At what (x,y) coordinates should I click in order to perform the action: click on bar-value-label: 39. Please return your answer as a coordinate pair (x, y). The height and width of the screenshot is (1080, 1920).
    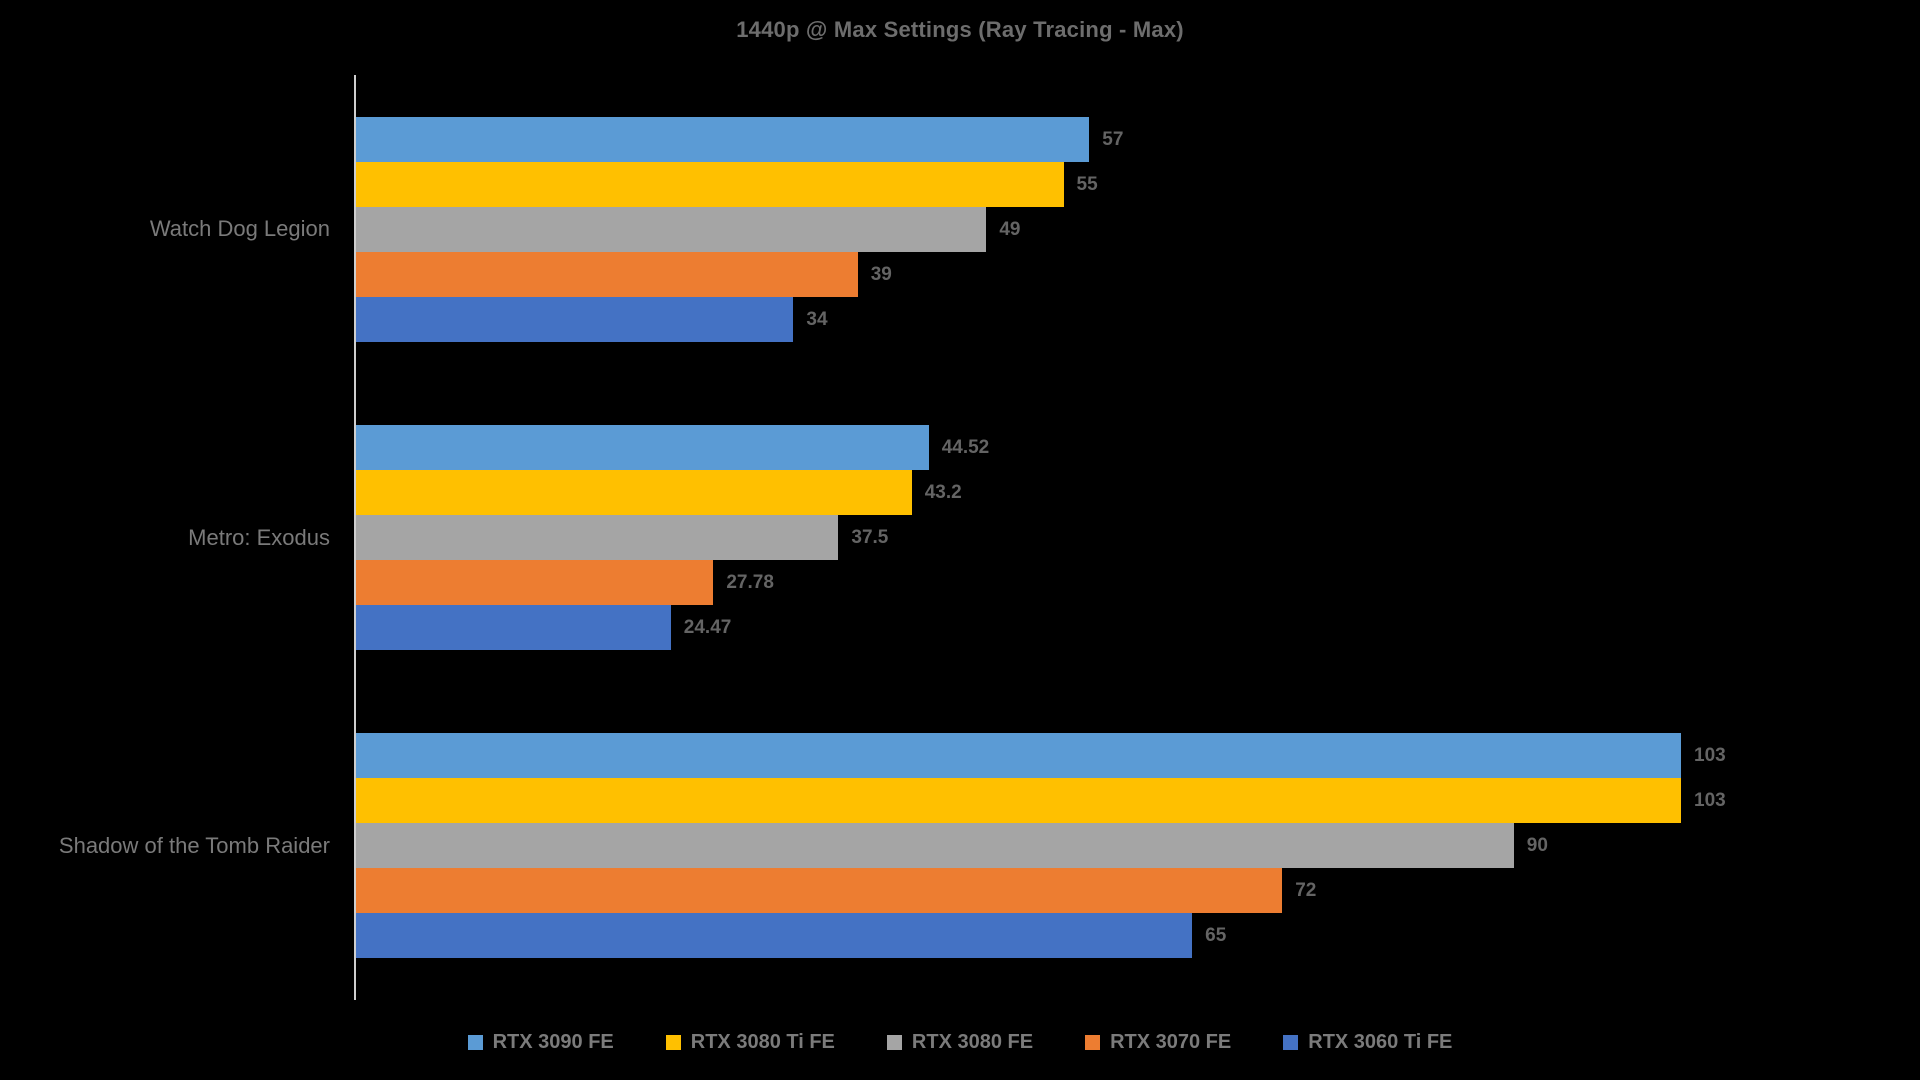
    Looking at the image, I should click on (881, 274).